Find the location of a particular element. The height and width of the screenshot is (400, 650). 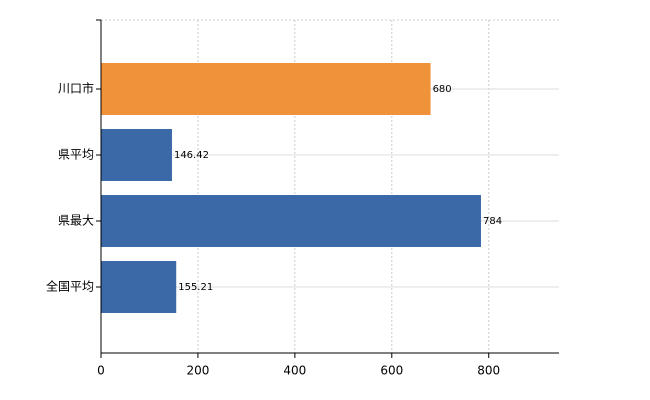

value-label: 680 is located at coordinates (442, 89).